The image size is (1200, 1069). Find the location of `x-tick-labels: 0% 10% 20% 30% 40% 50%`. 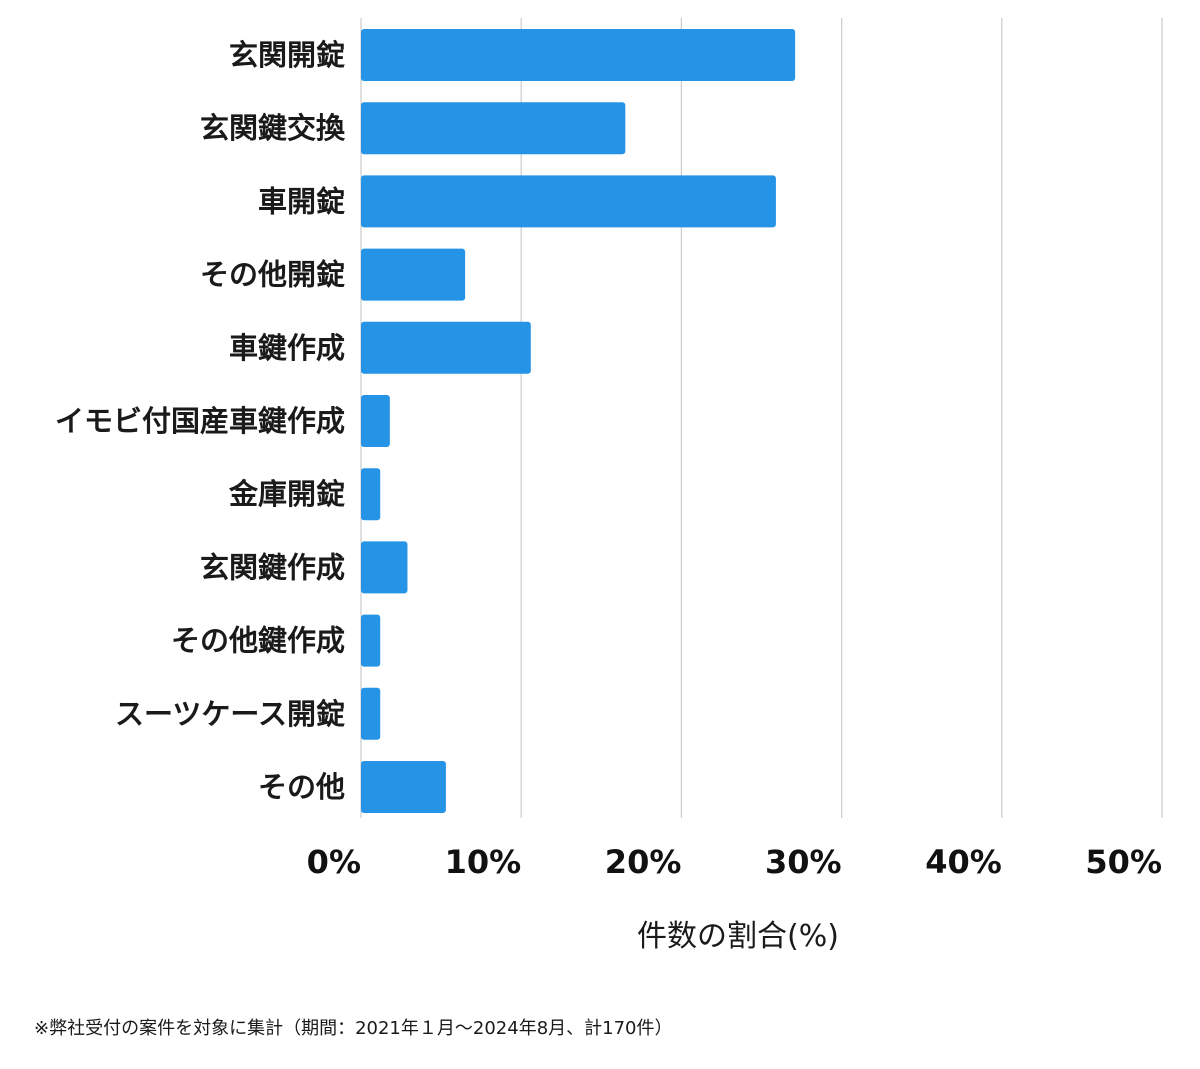

x-tick-labels: 0% 10% 20% 30% 40% 50% is located at coordinates (734, 862).